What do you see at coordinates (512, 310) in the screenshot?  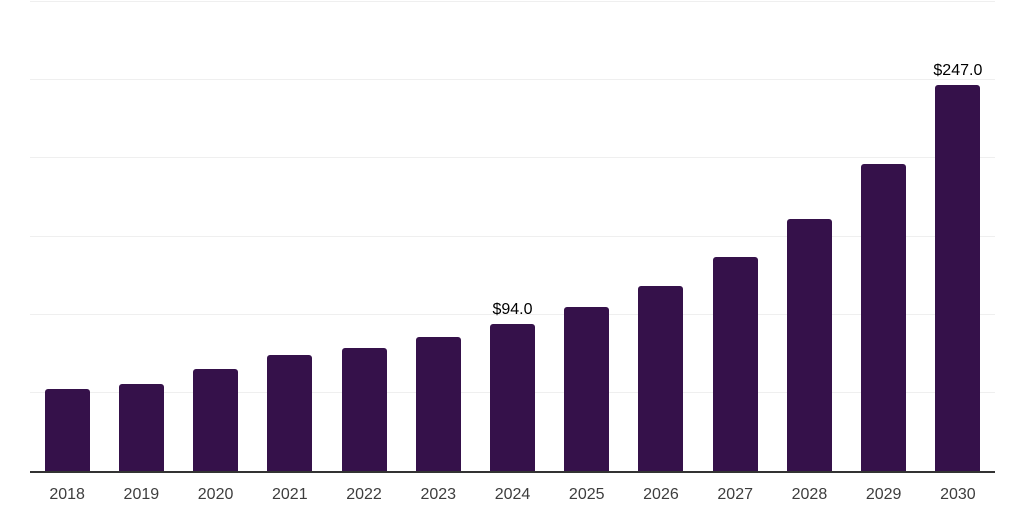 I see `data-label-2024: $94.0` at bounding box center [512, 310].